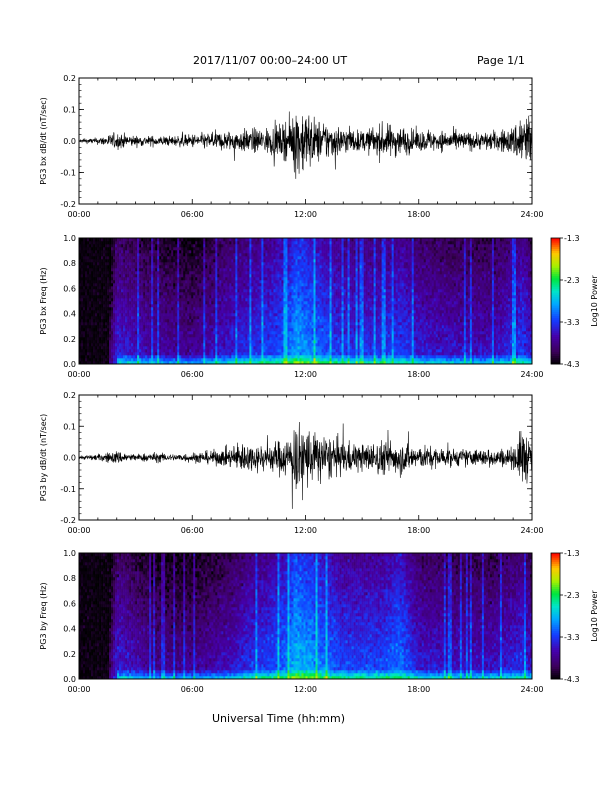  Describe the element at coordinates (501, 60) in the screenshot. I see `page-number: Page 1/1` at that location.